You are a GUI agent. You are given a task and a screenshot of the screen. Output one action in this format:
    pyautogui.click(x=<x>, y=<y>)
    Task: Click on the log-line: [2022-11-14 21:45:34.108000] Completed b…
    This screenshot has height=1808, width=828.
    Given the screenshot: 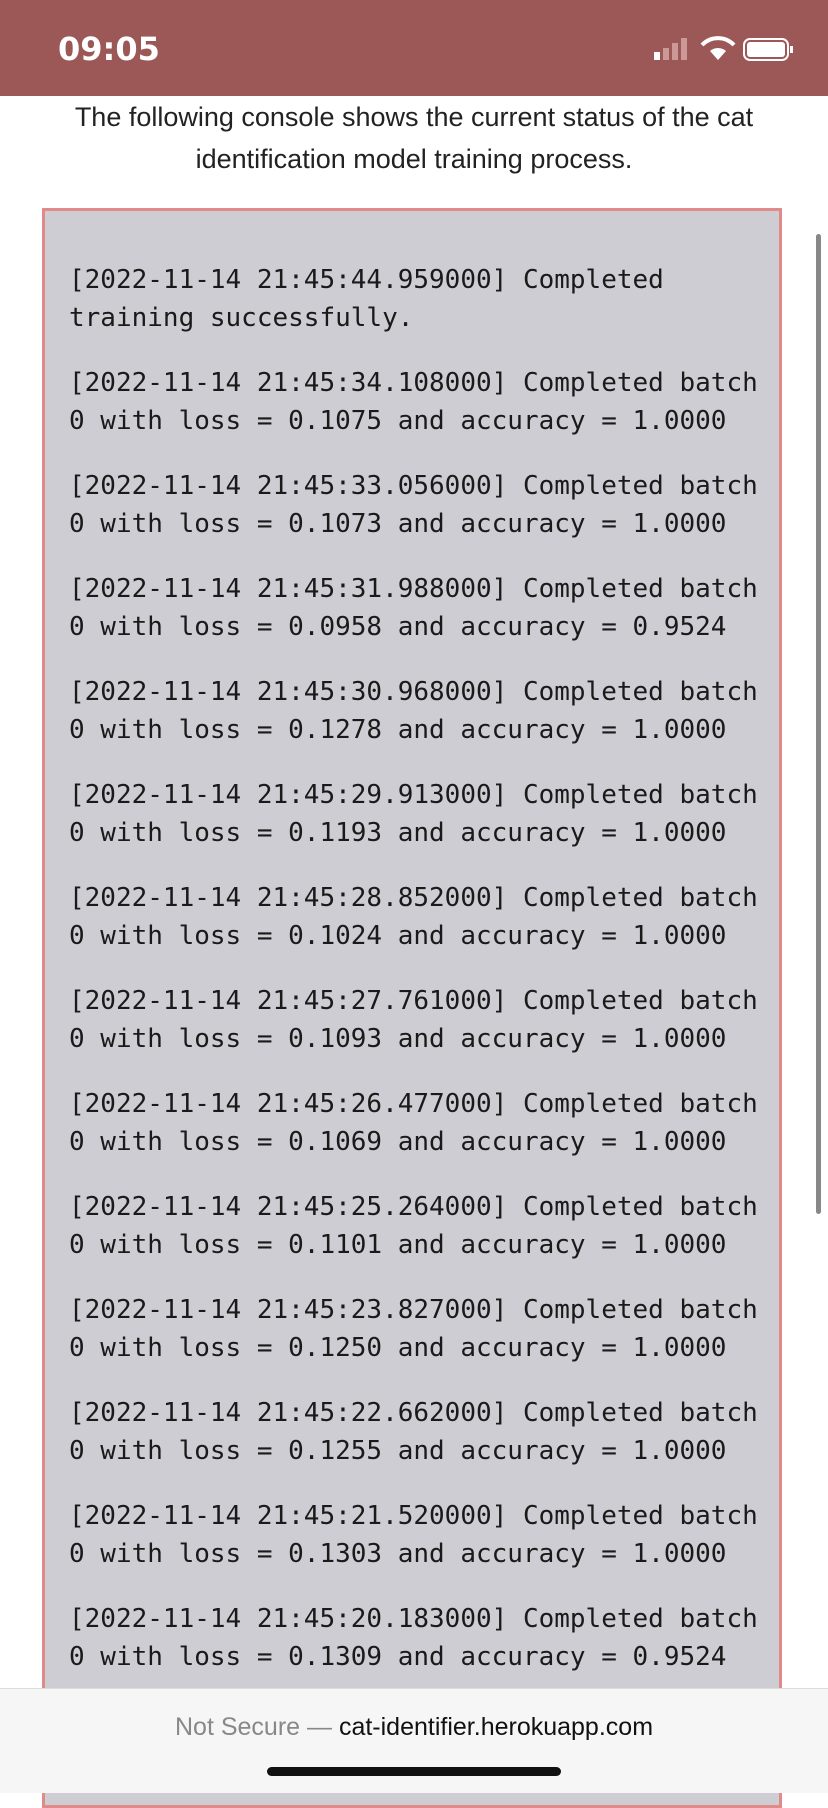 What is the action you would take?
    pyautogui.click(x=416, y=402)
    